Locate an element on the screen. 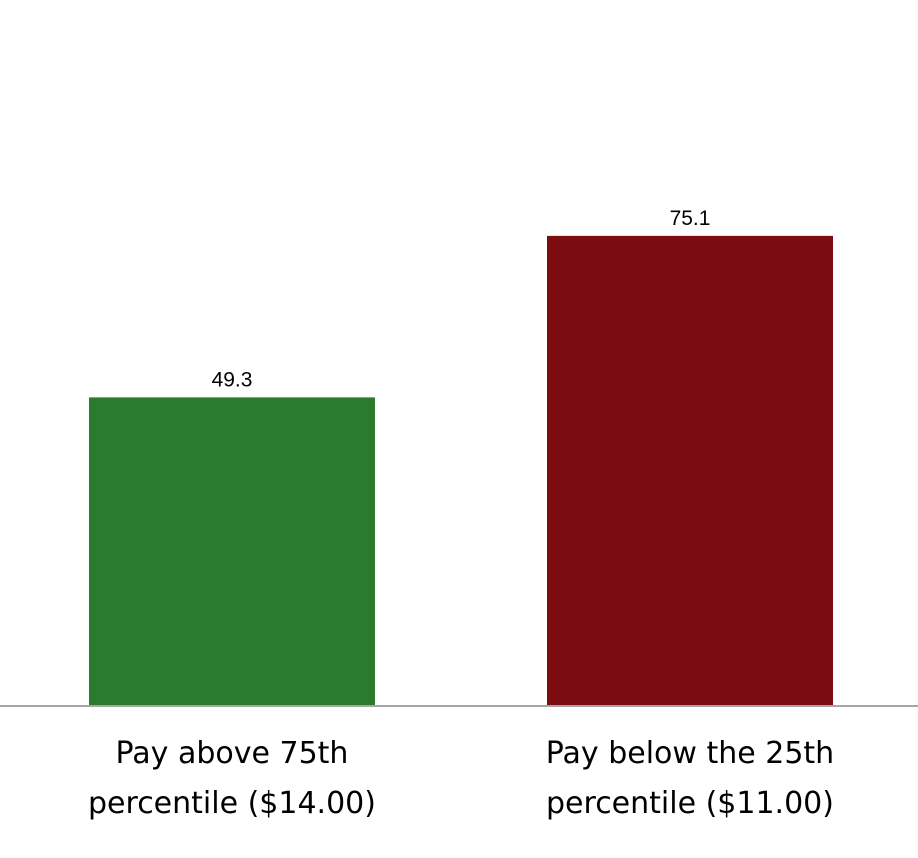 Image resolution: width=918 pixels, height=858 pixels. category-label-2: Pay below the 25th percentile ($11.00) is located at coordinates (690, 778).